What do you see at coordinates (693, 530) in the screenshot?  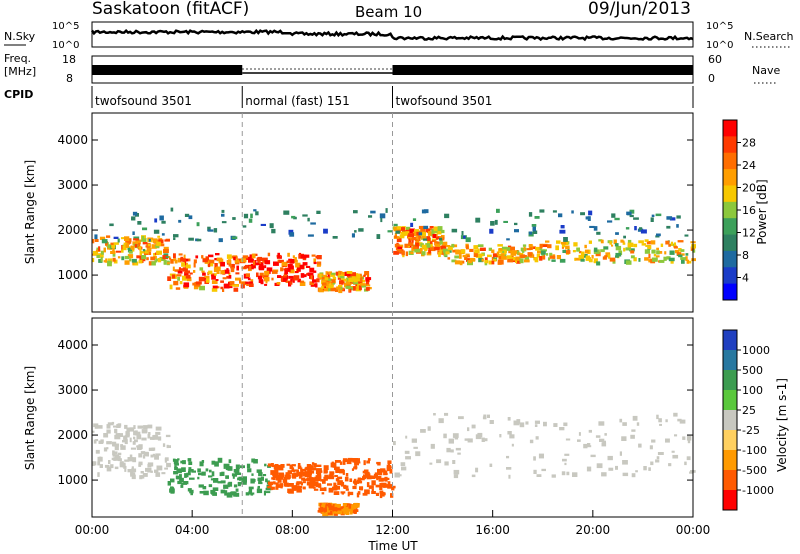 I see `xtick-label-6: 00:00` at bounding box center [693, 530].